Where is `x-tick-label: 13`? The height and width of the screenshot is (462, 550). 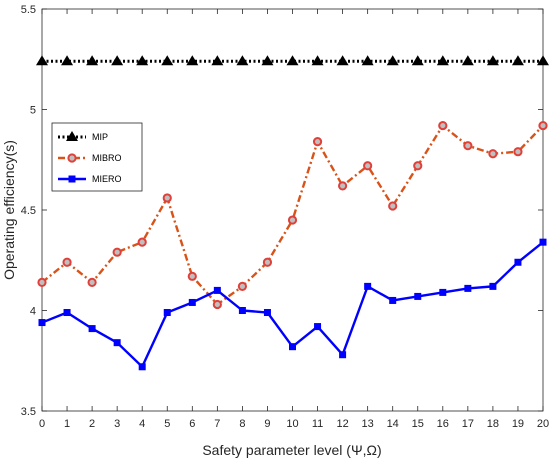 x-tick-label: 13 is located at coordinates (368, 424).